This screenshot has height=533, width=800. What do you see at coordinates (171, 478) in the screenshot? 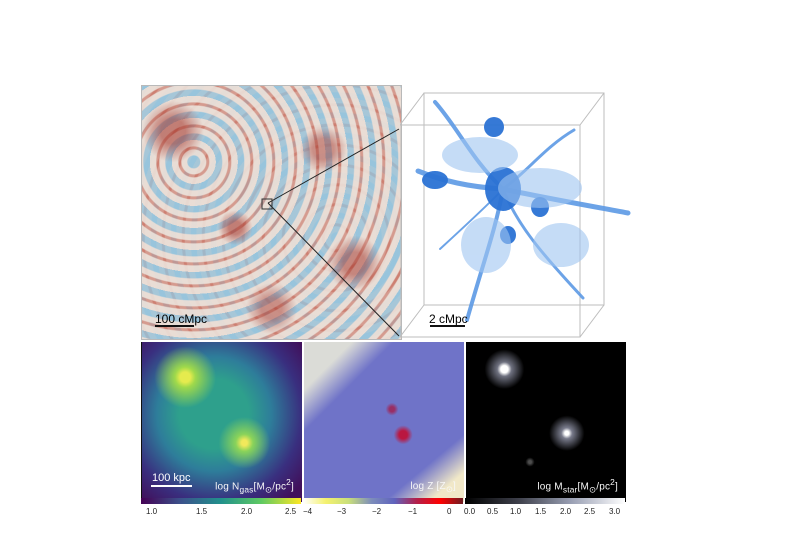
I see `bottom-scale-label: 100 kpc` at bounding box center [171, 478].